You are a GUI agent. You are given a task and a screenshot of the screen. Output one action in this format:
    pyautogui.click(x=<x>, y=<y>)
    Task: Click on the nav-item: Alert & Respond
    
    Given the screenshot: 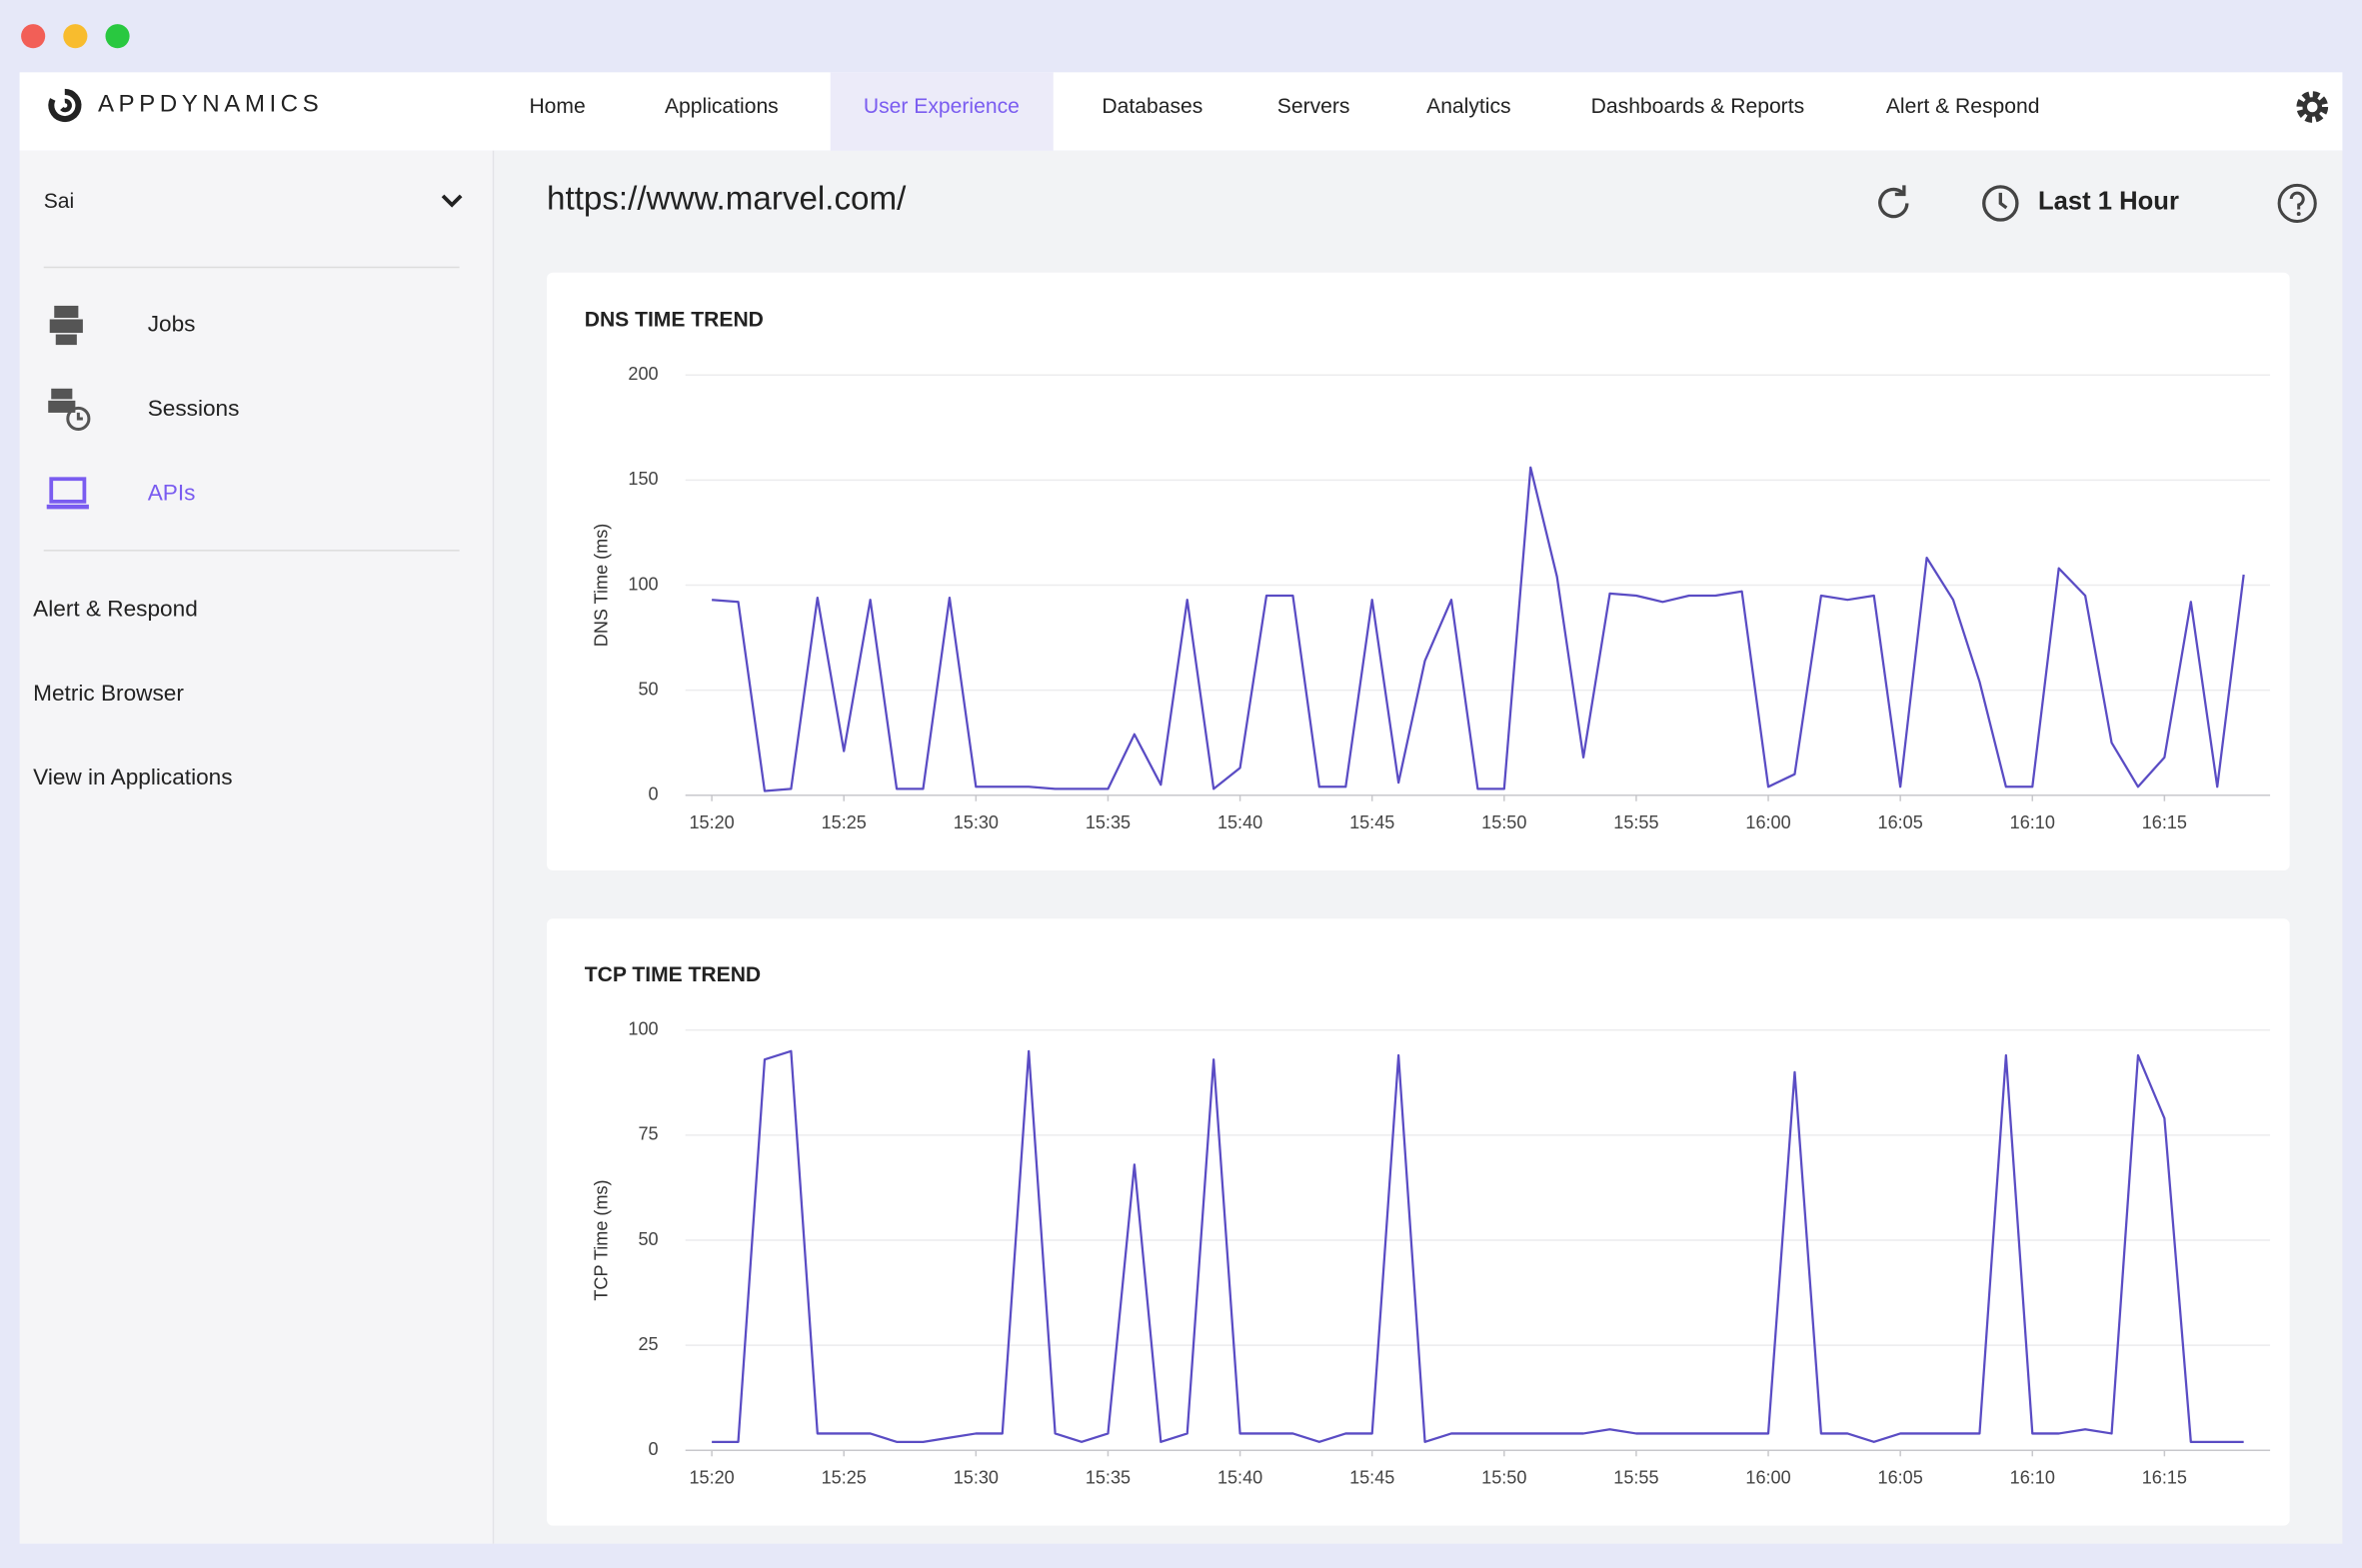 What is the action you would take?
    pyautogui.click(x=1962, y=106)
    